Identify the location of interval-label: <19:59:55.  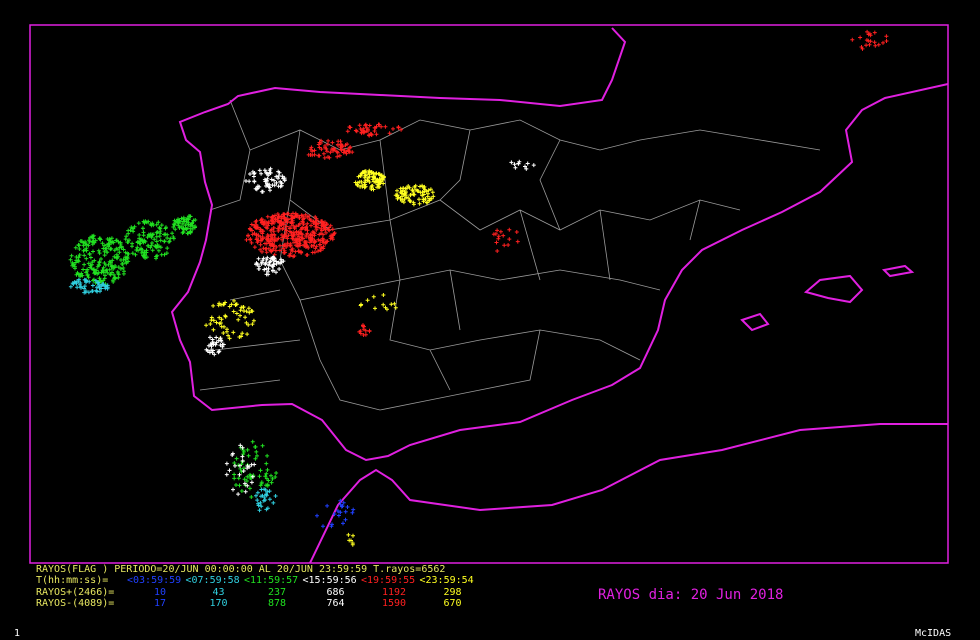
(388, 580).